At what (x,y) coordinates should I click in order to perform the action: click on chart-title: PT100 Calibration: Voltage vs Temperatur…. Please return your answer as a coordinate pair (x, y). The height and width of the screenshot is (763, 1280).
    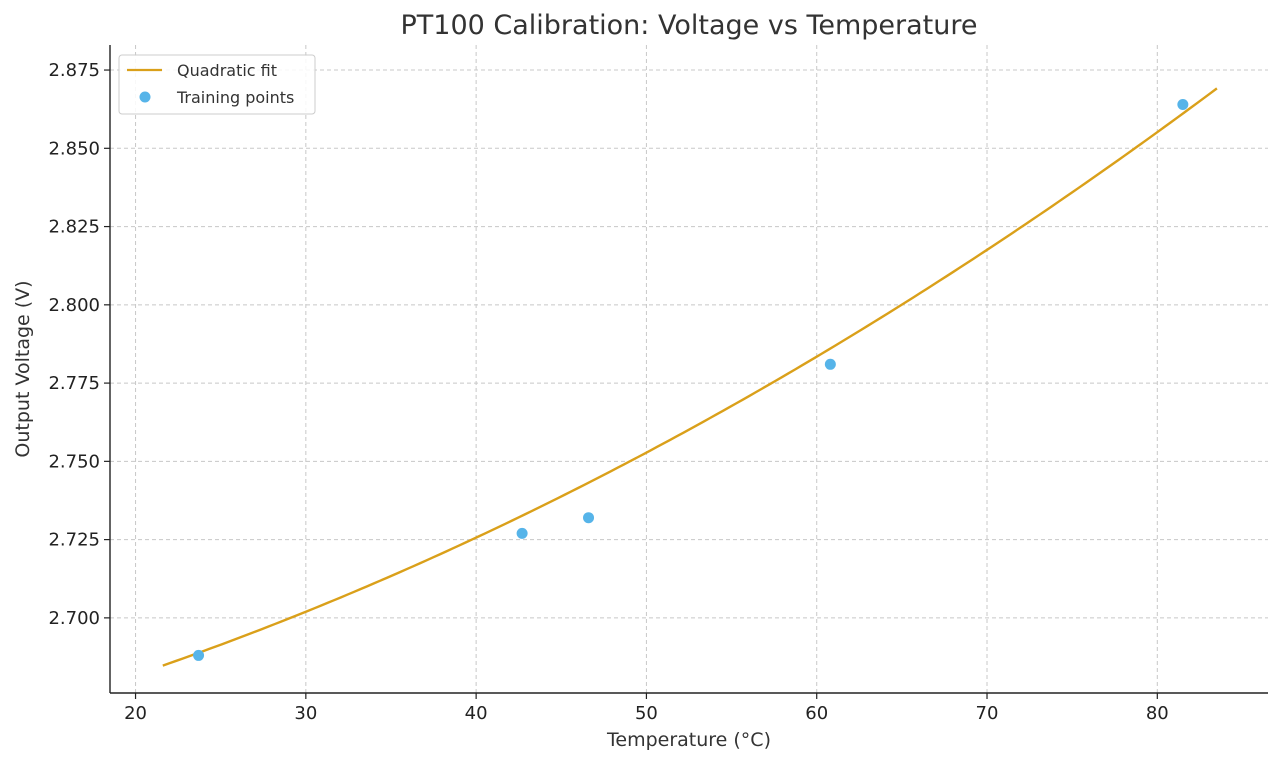
    Looking at the image, I should click on (689, 25).